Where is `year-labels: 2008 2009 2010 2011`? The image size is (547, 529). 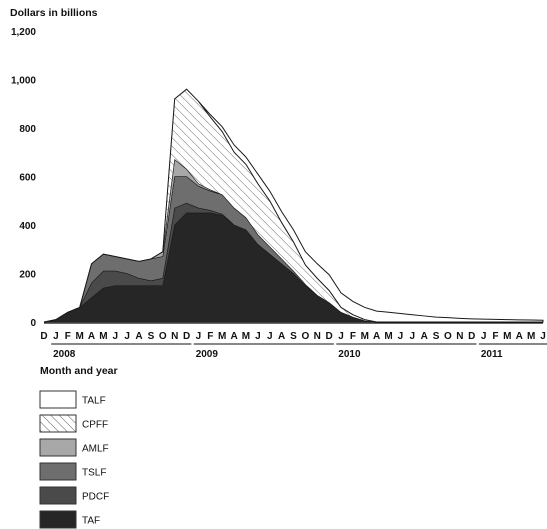 year-labels: 2008 2009 2010 2011 is located at coordinates (299, 351).